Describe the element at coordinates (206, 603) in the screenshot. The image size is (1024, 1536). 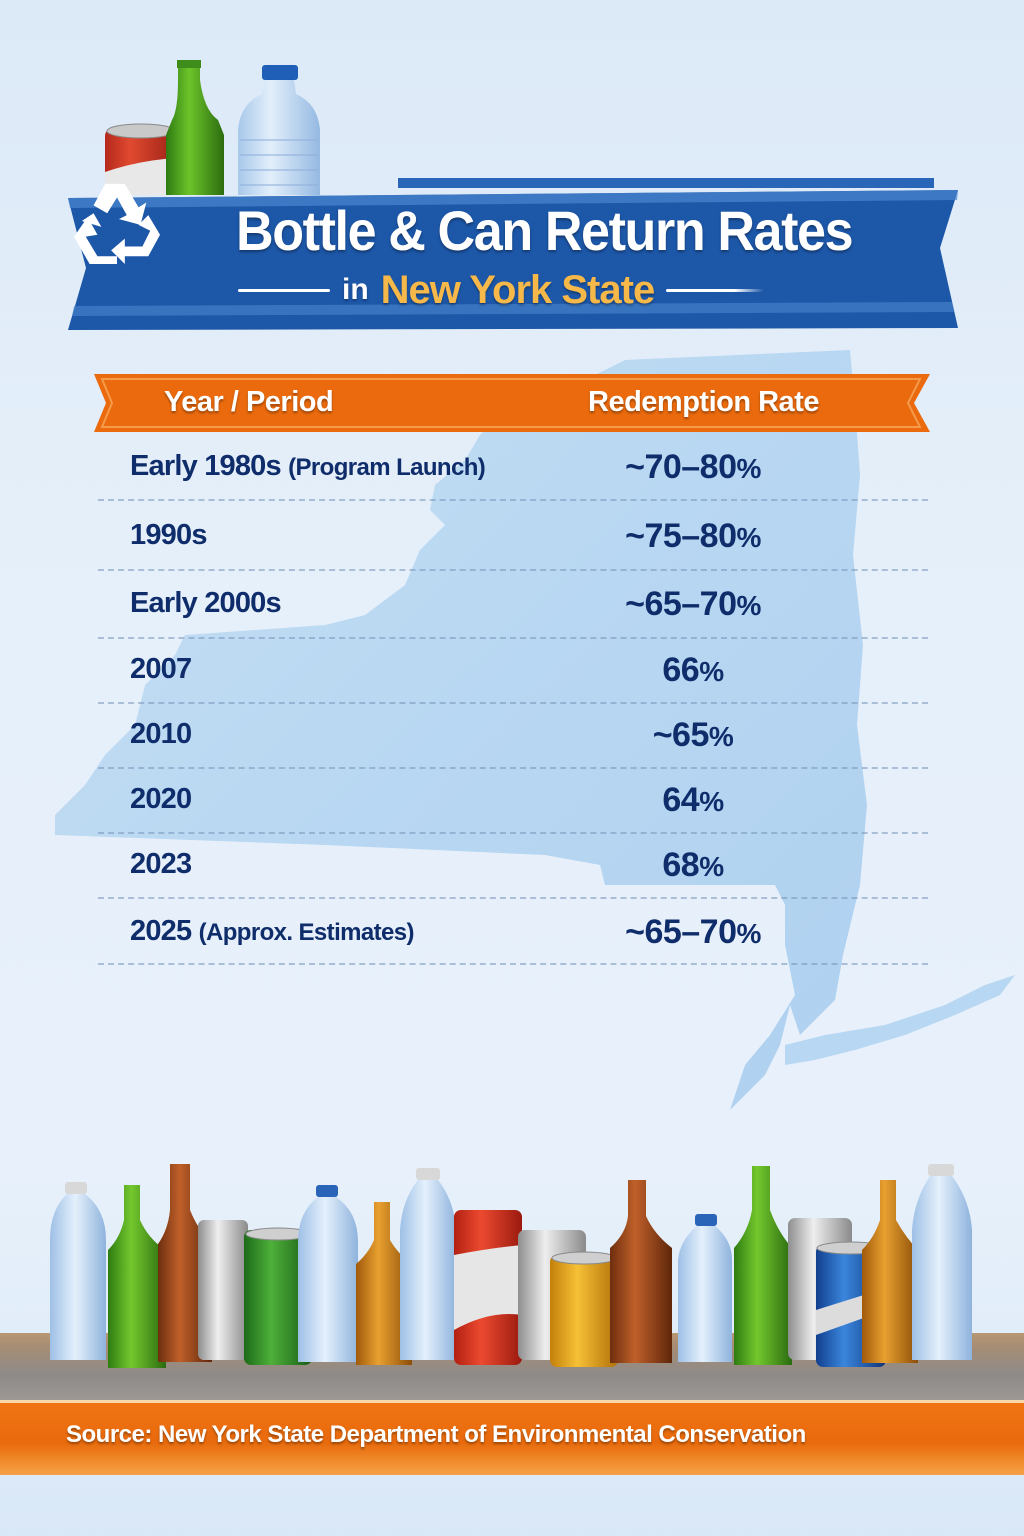
I see `period-label: Early 2000s` at that location.